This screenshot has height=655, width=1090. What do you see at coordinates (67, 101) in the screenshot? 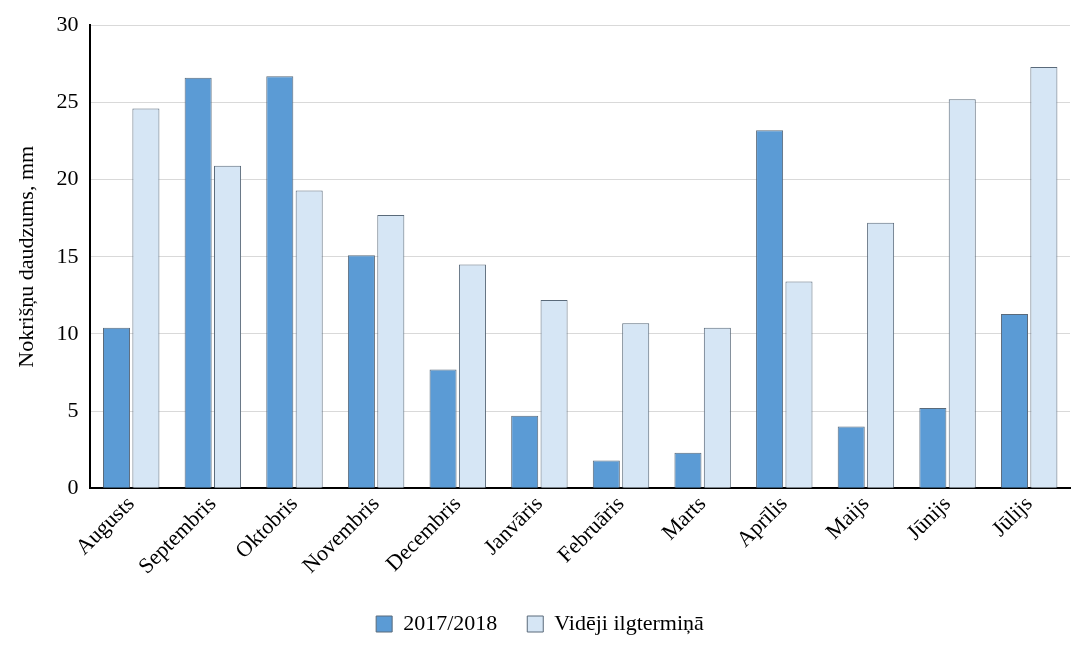
I see `y-tick-label: 25` at bounding box center [67, 101].